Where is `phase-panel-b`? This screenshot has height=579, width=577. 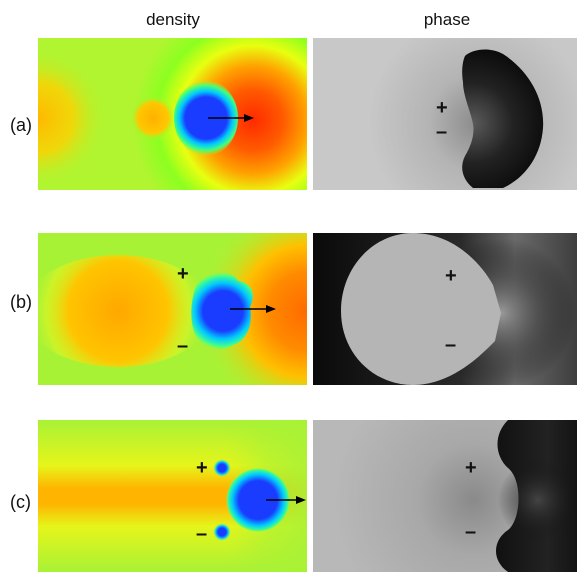
phase-panel-b is located at coordinates (445, 309).